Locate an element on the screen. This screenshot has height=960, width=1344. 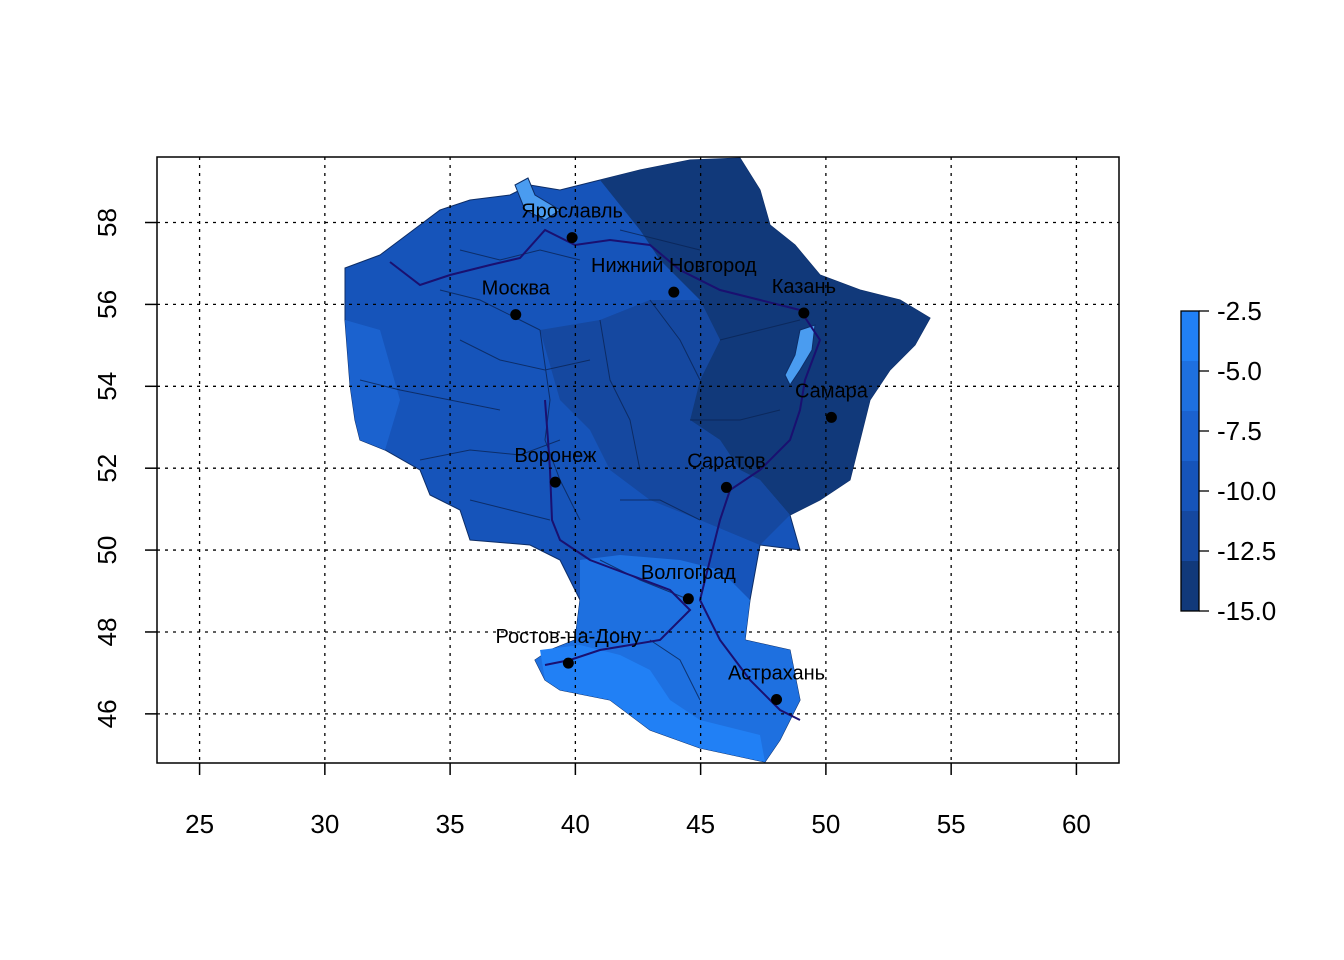
region-zone-southwest is located at coordinates (652, 703).